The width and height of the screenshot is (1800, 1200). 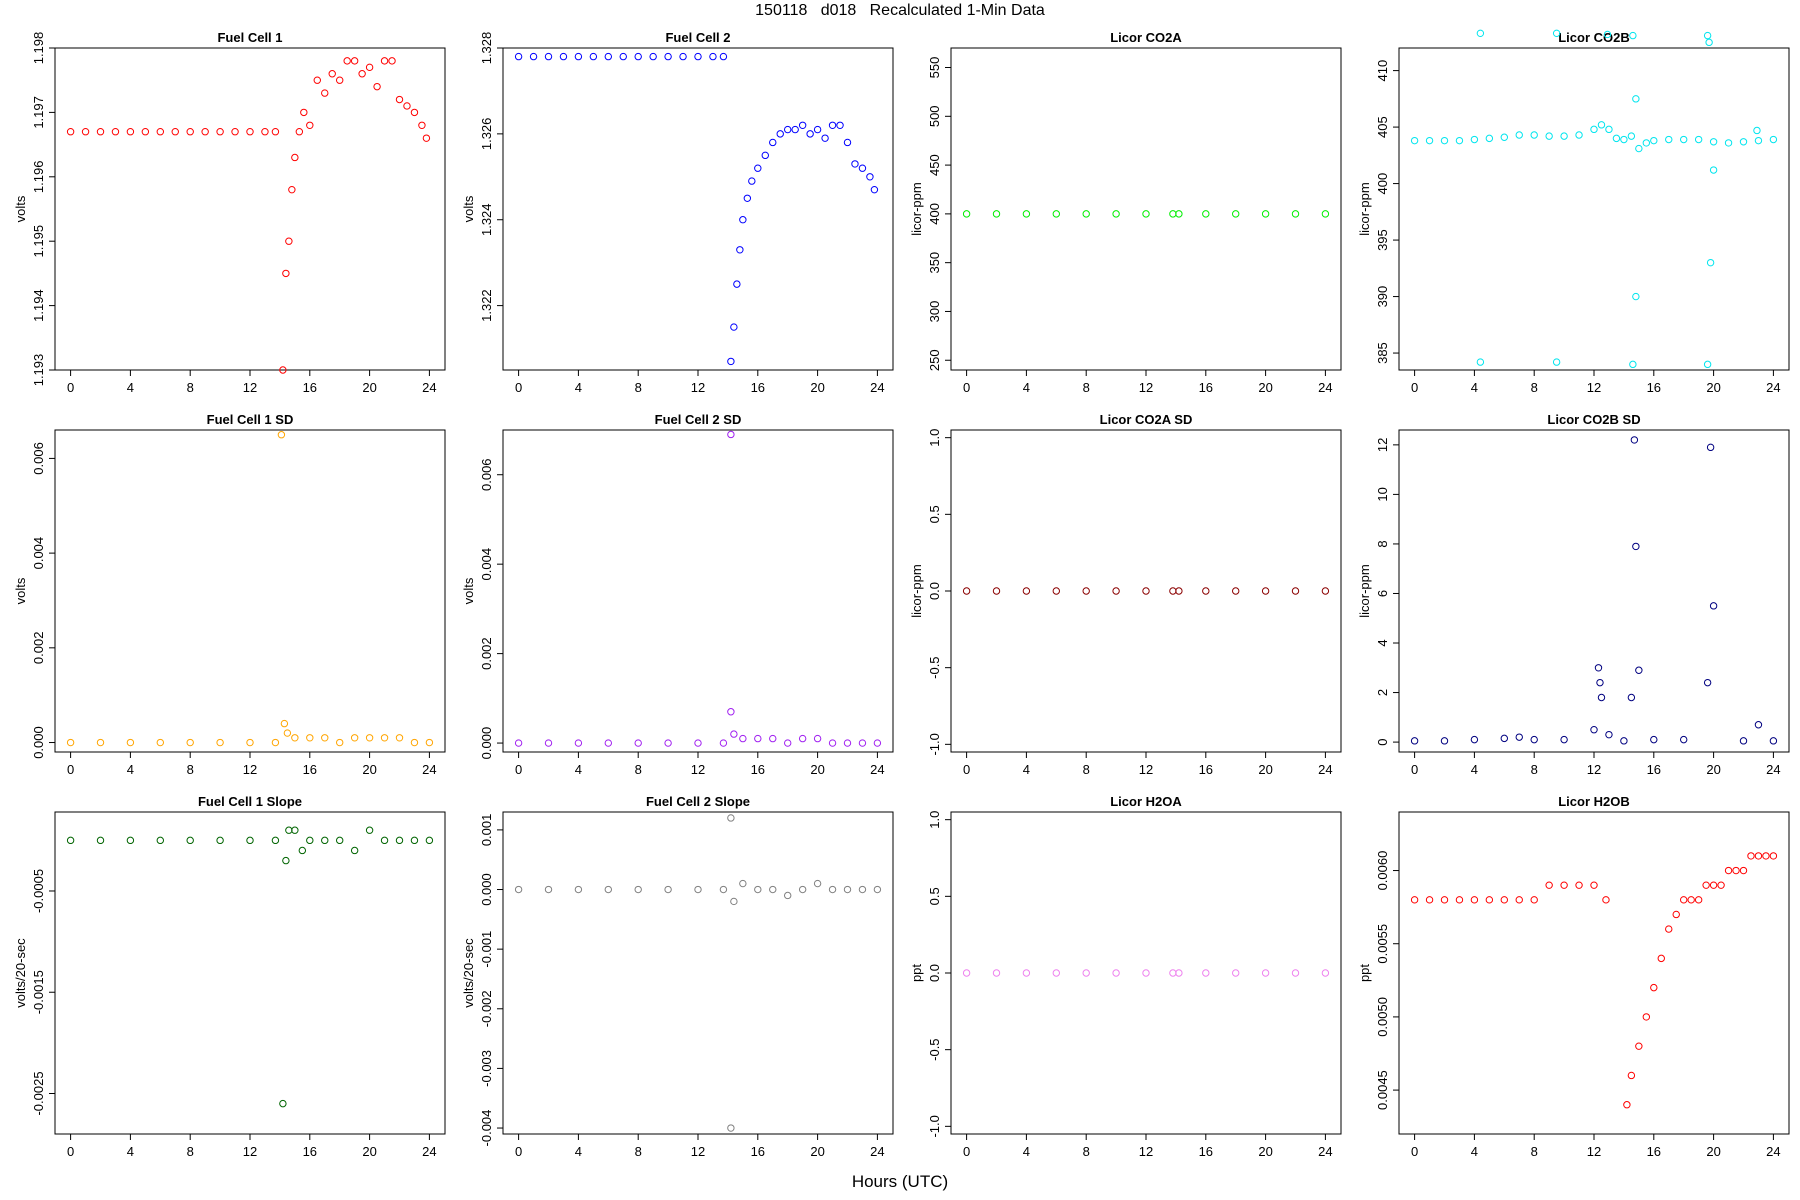 I want to click on x-tick-label: 8, so click(x=638, y=769).